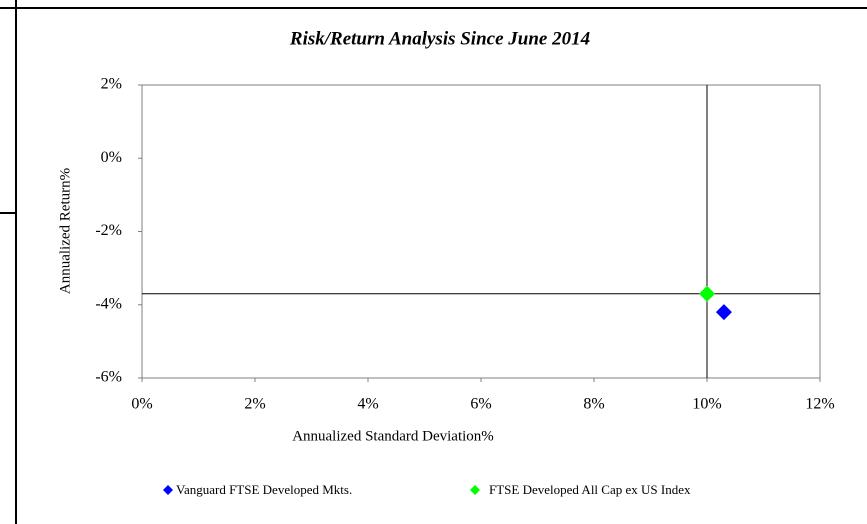  I want to click on x-tick-label: 10%, so click(706, 404).